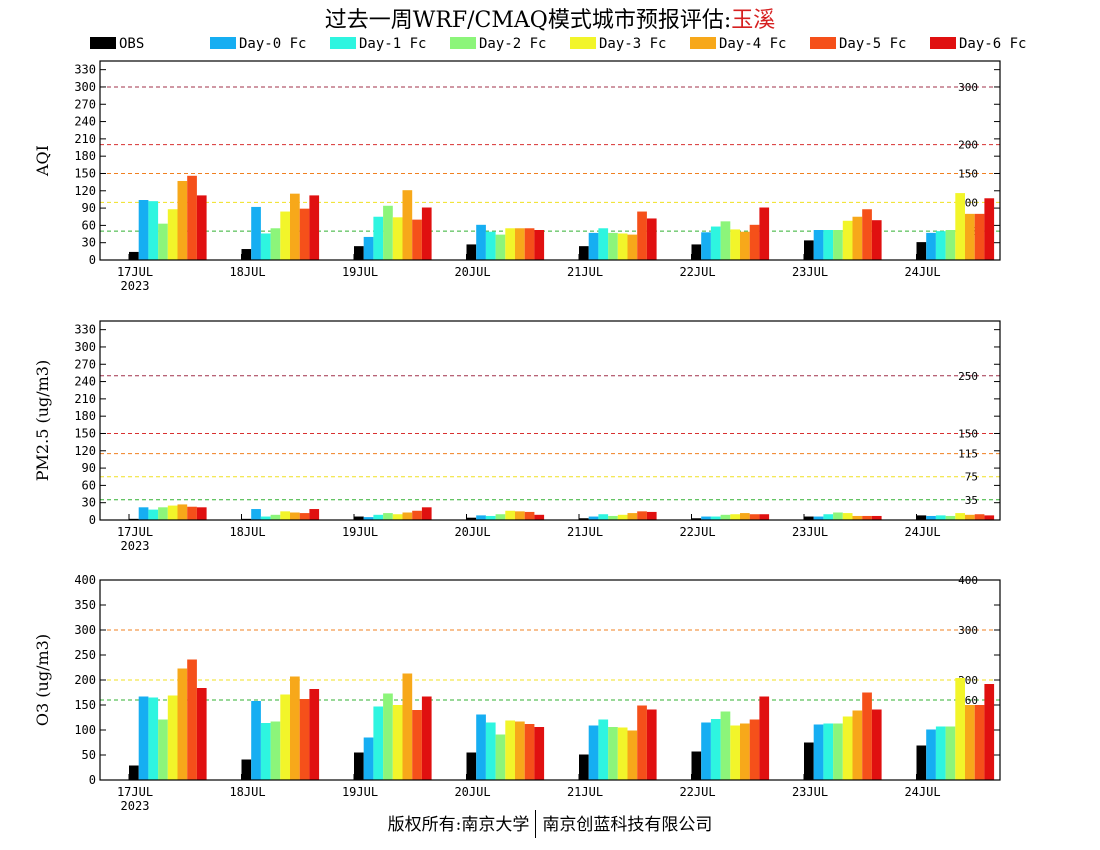 This screenshot has width=1100, height=850. What do you see at coordinates (85, 705) in the screenshot?
I see `y-tick-label: 150` at bounding box center [85, 705].